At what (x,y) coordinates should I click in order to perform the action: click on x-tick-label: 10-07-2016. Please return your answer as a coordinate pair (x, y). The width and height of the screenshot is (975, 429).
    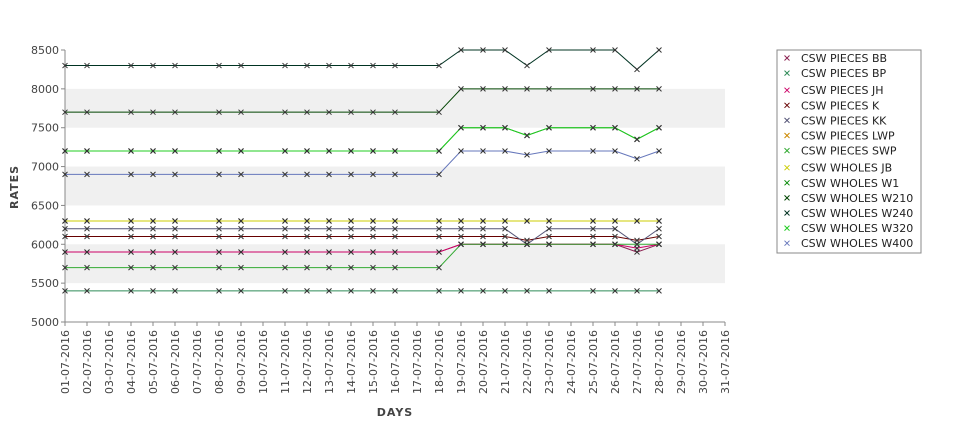
    Looking at the image, I should click on (263, 362).